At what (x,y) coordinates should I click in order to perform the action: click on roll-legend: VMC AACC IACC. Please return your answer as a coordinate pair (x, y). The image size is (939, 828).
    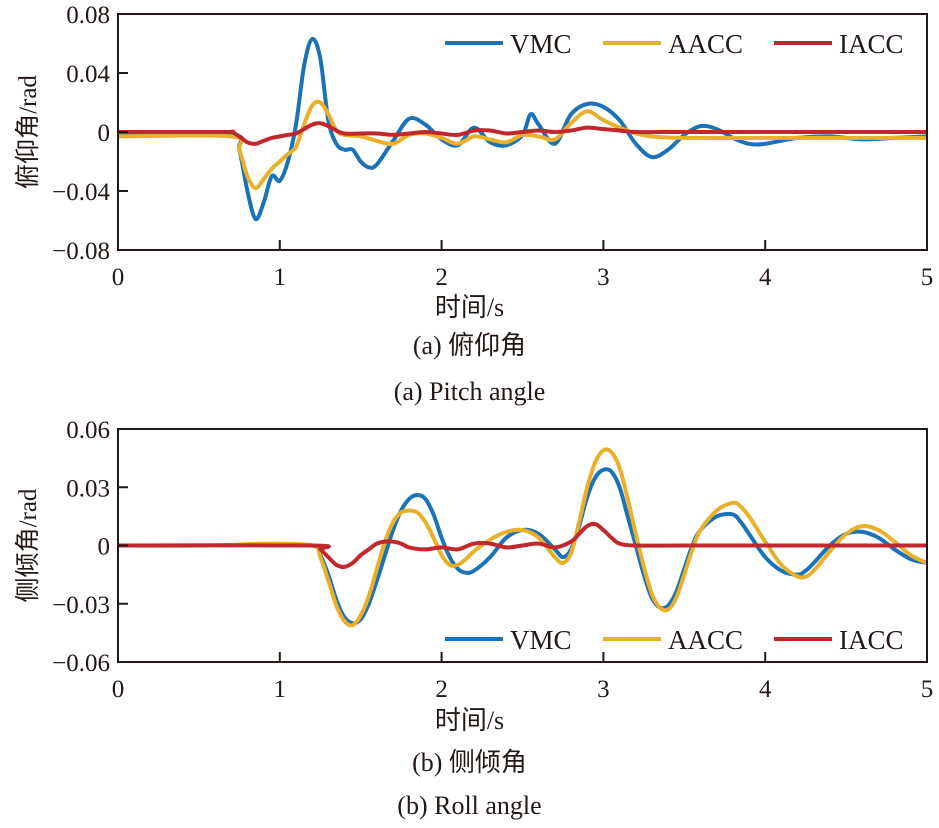
    Looking at the image, I should click on (674, 640).